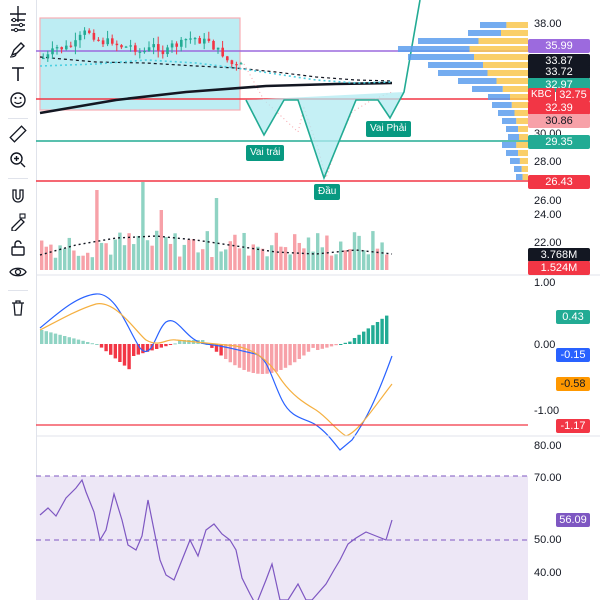 This screenshot has width=600, height=600. Describe the element at coordinates (18, 134) in the screenshot. I see `ruler-icon` at that location.